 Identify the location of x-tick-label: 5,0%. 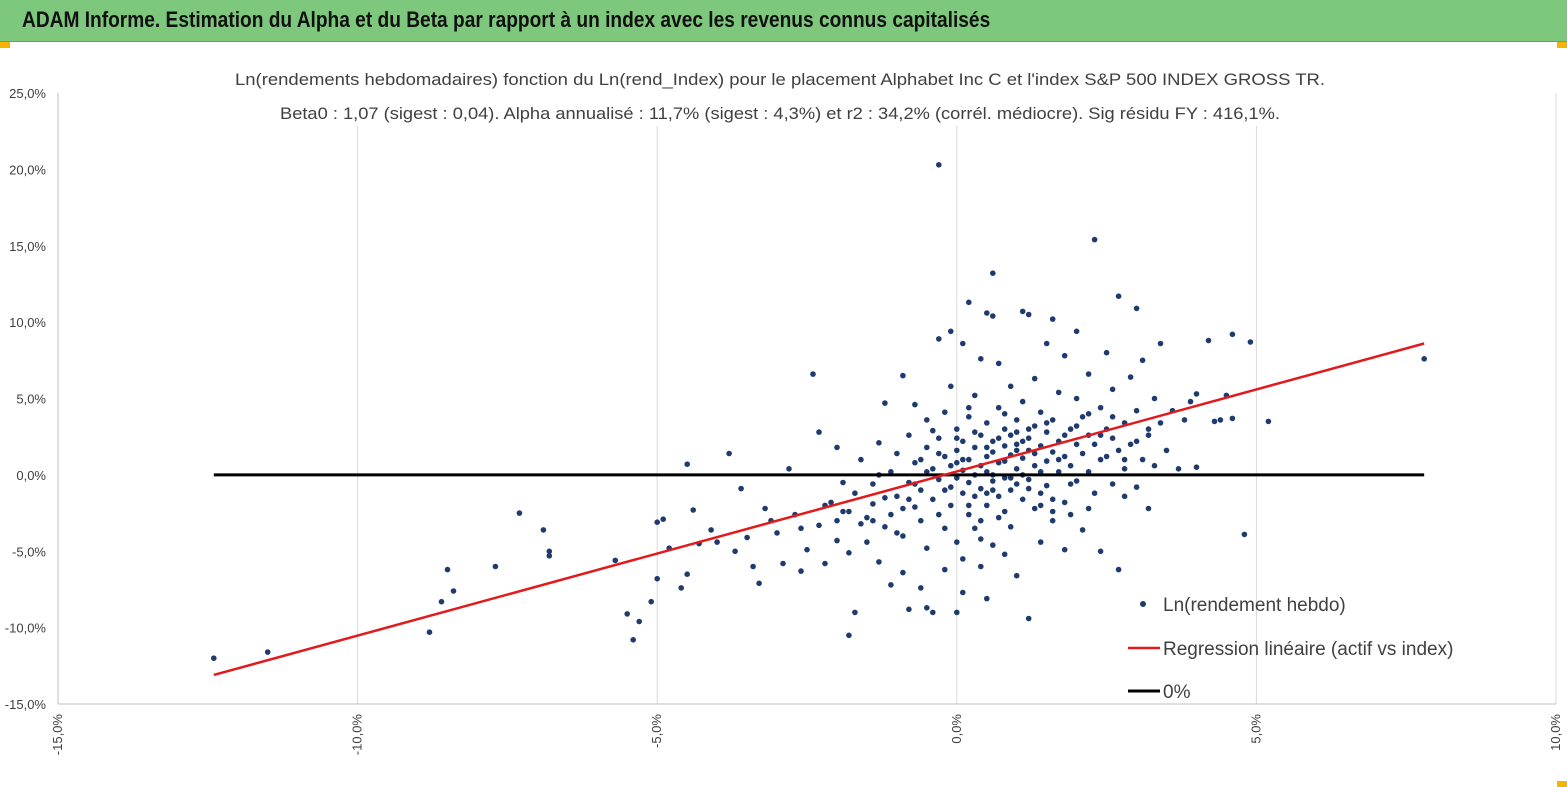
(1255, 729).